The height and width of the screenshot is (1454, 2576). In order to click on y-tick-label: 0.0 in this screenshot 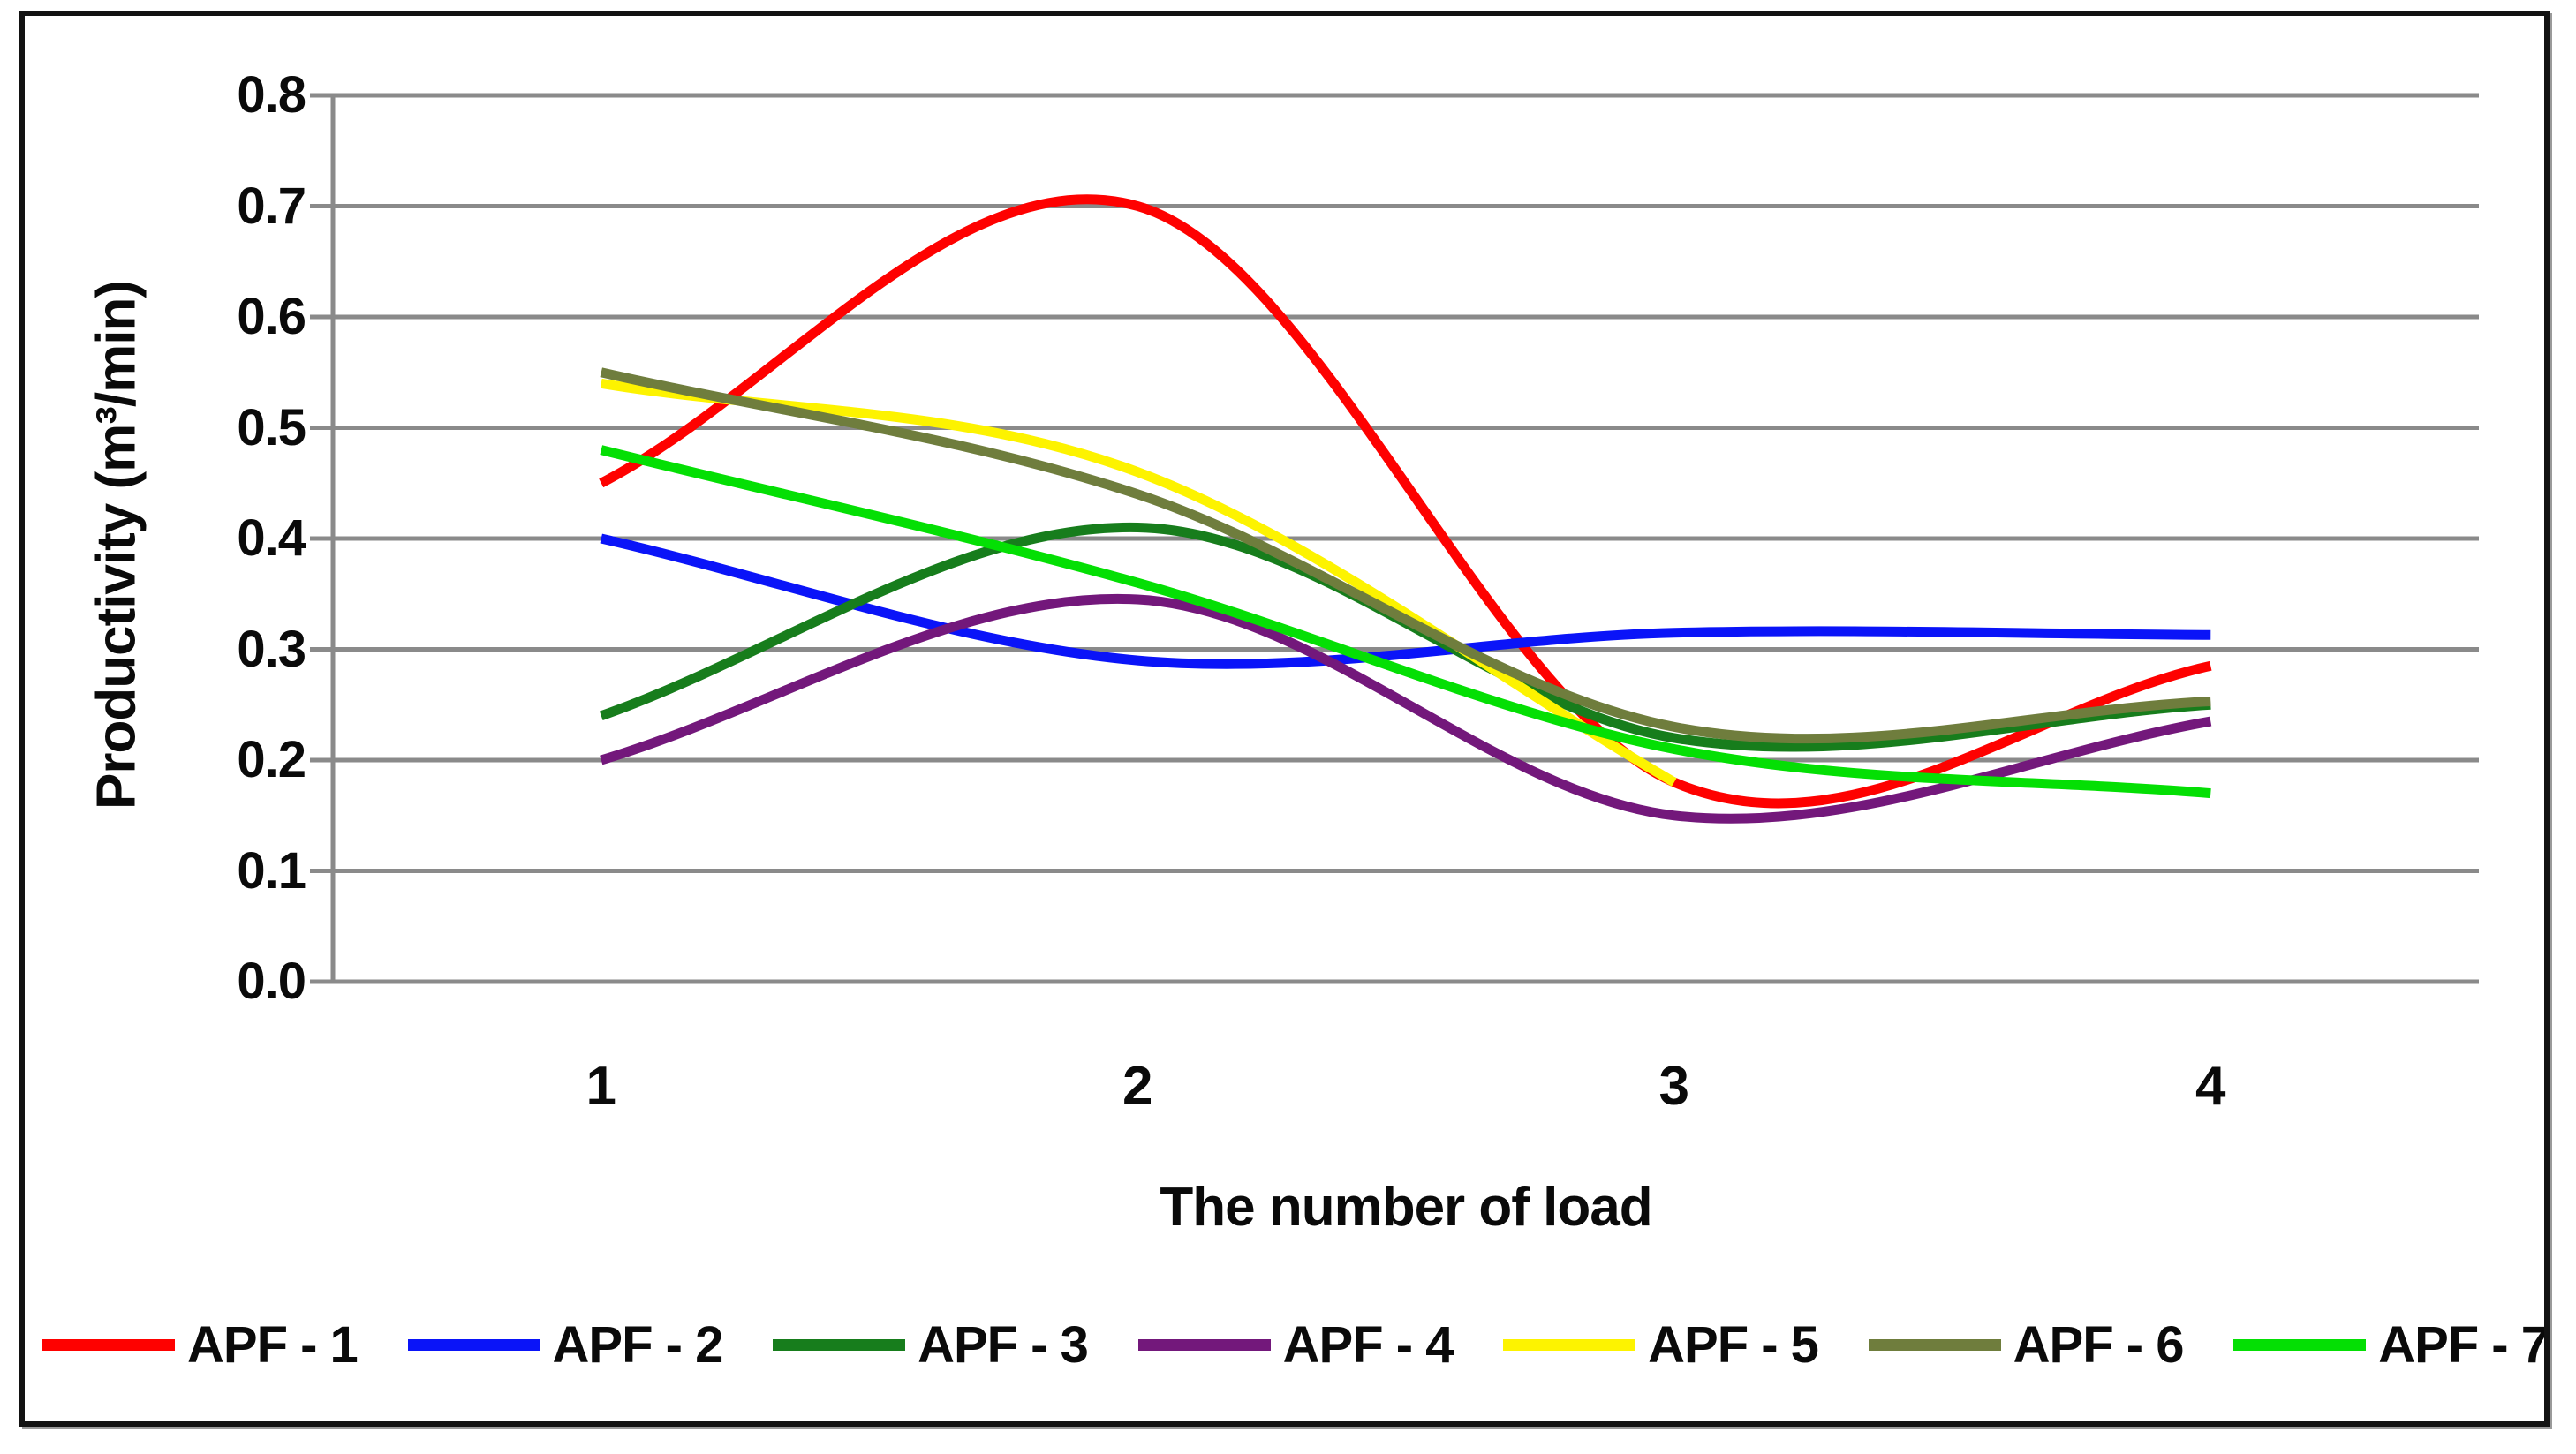, I will do `click(271, 982)`.